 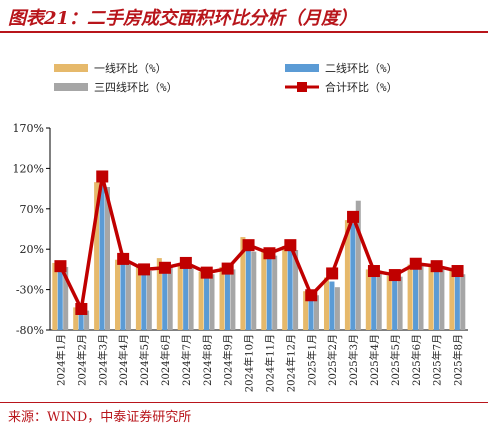 What do you see at coordinates (60, 360) in the screenshot?
I see `x-tick-label: 2024年1月` at bounding box center [60, 360].